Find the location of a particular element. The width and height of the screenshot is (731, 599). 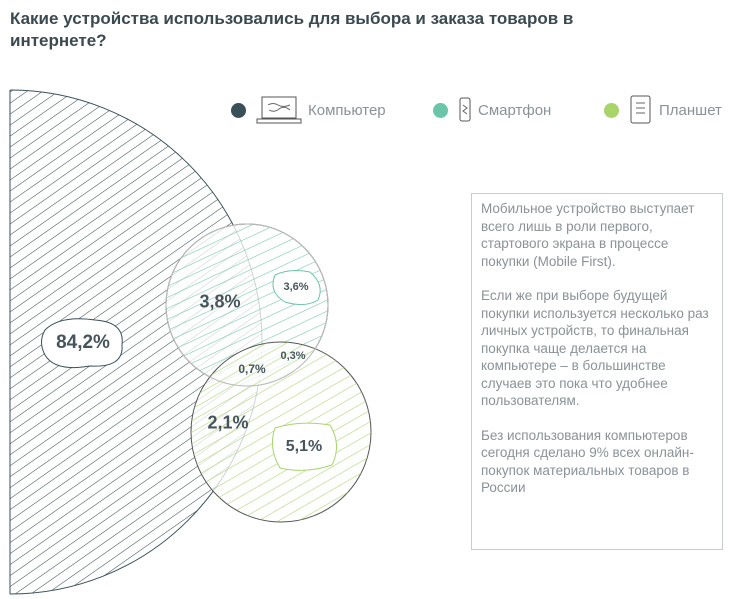

legend-dot-smartphone is located at coordinates (440, 110).